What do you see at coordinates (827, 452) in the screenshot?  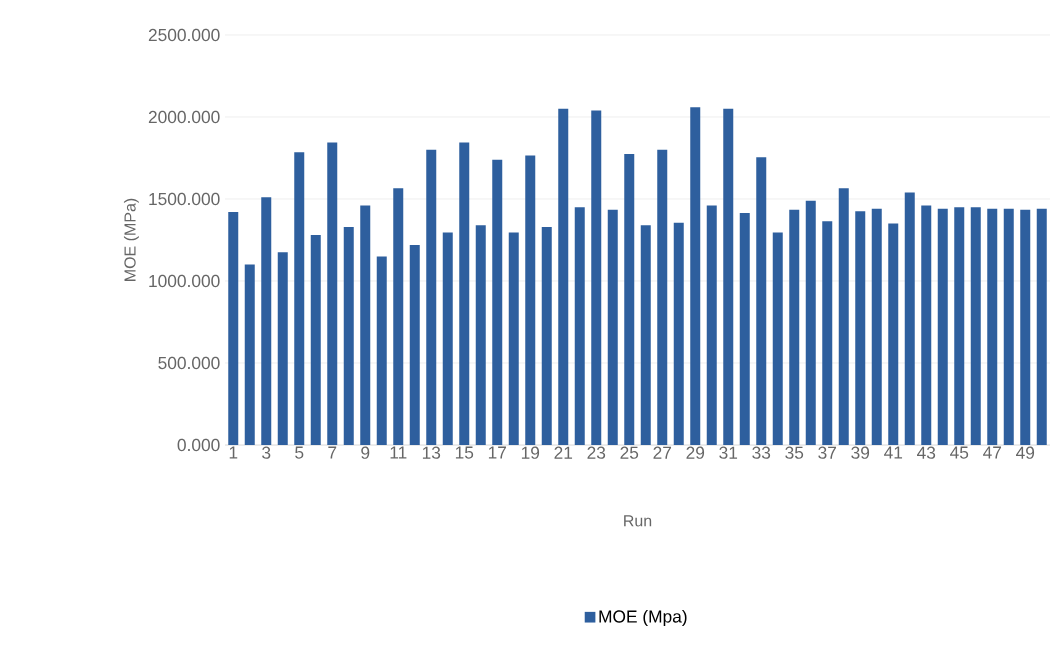 I see `x-tick-label: 37` at bounding box center [827, 452].